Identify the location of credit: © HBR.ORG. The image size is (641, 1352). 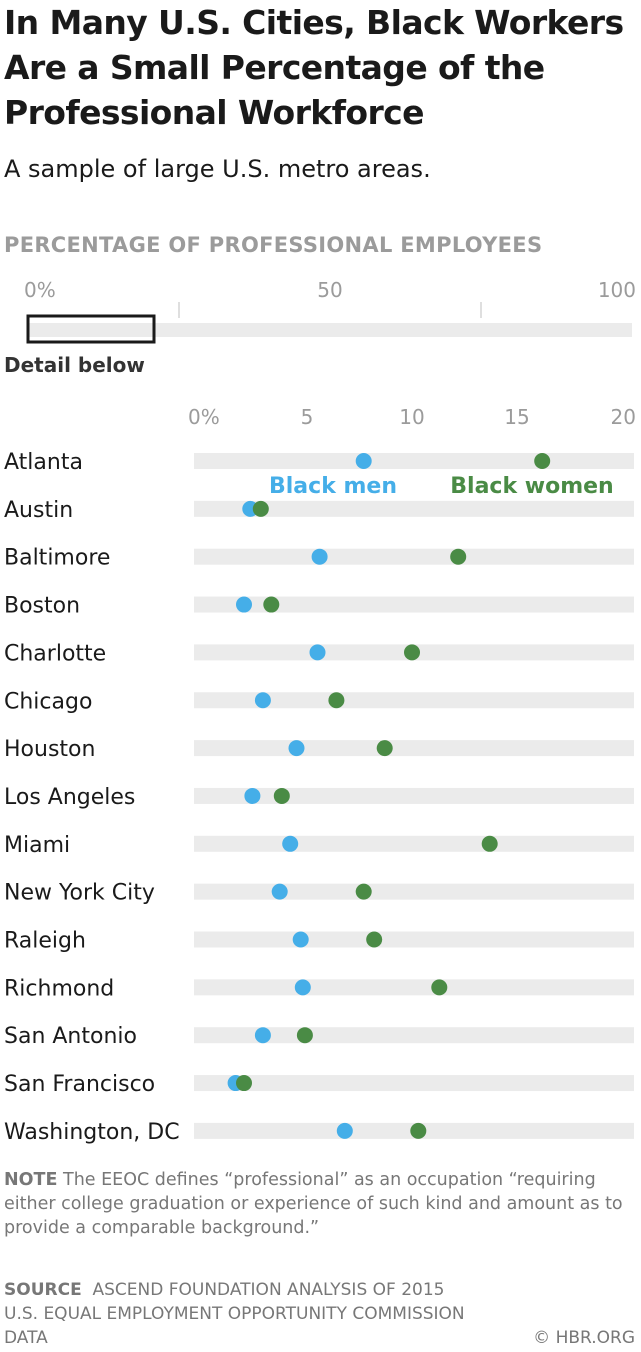
(584, 1338).